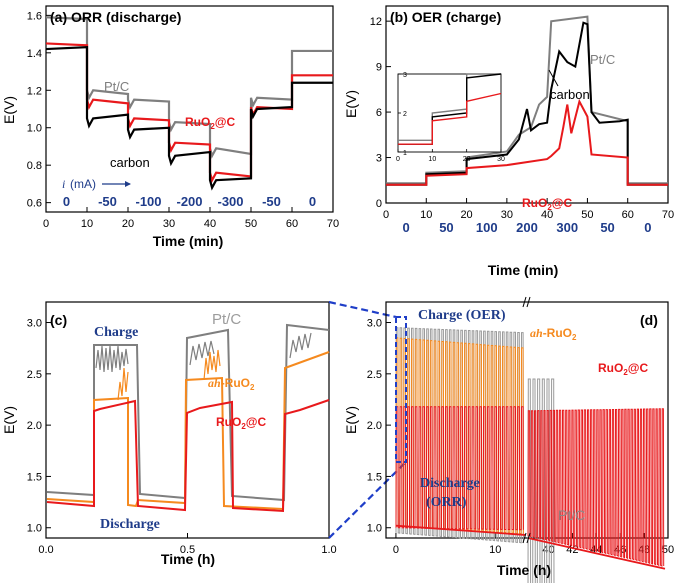 The height and width of the screenshot is (583, 675). I want to click on panel-d-letter: (d), so click(649, 320).